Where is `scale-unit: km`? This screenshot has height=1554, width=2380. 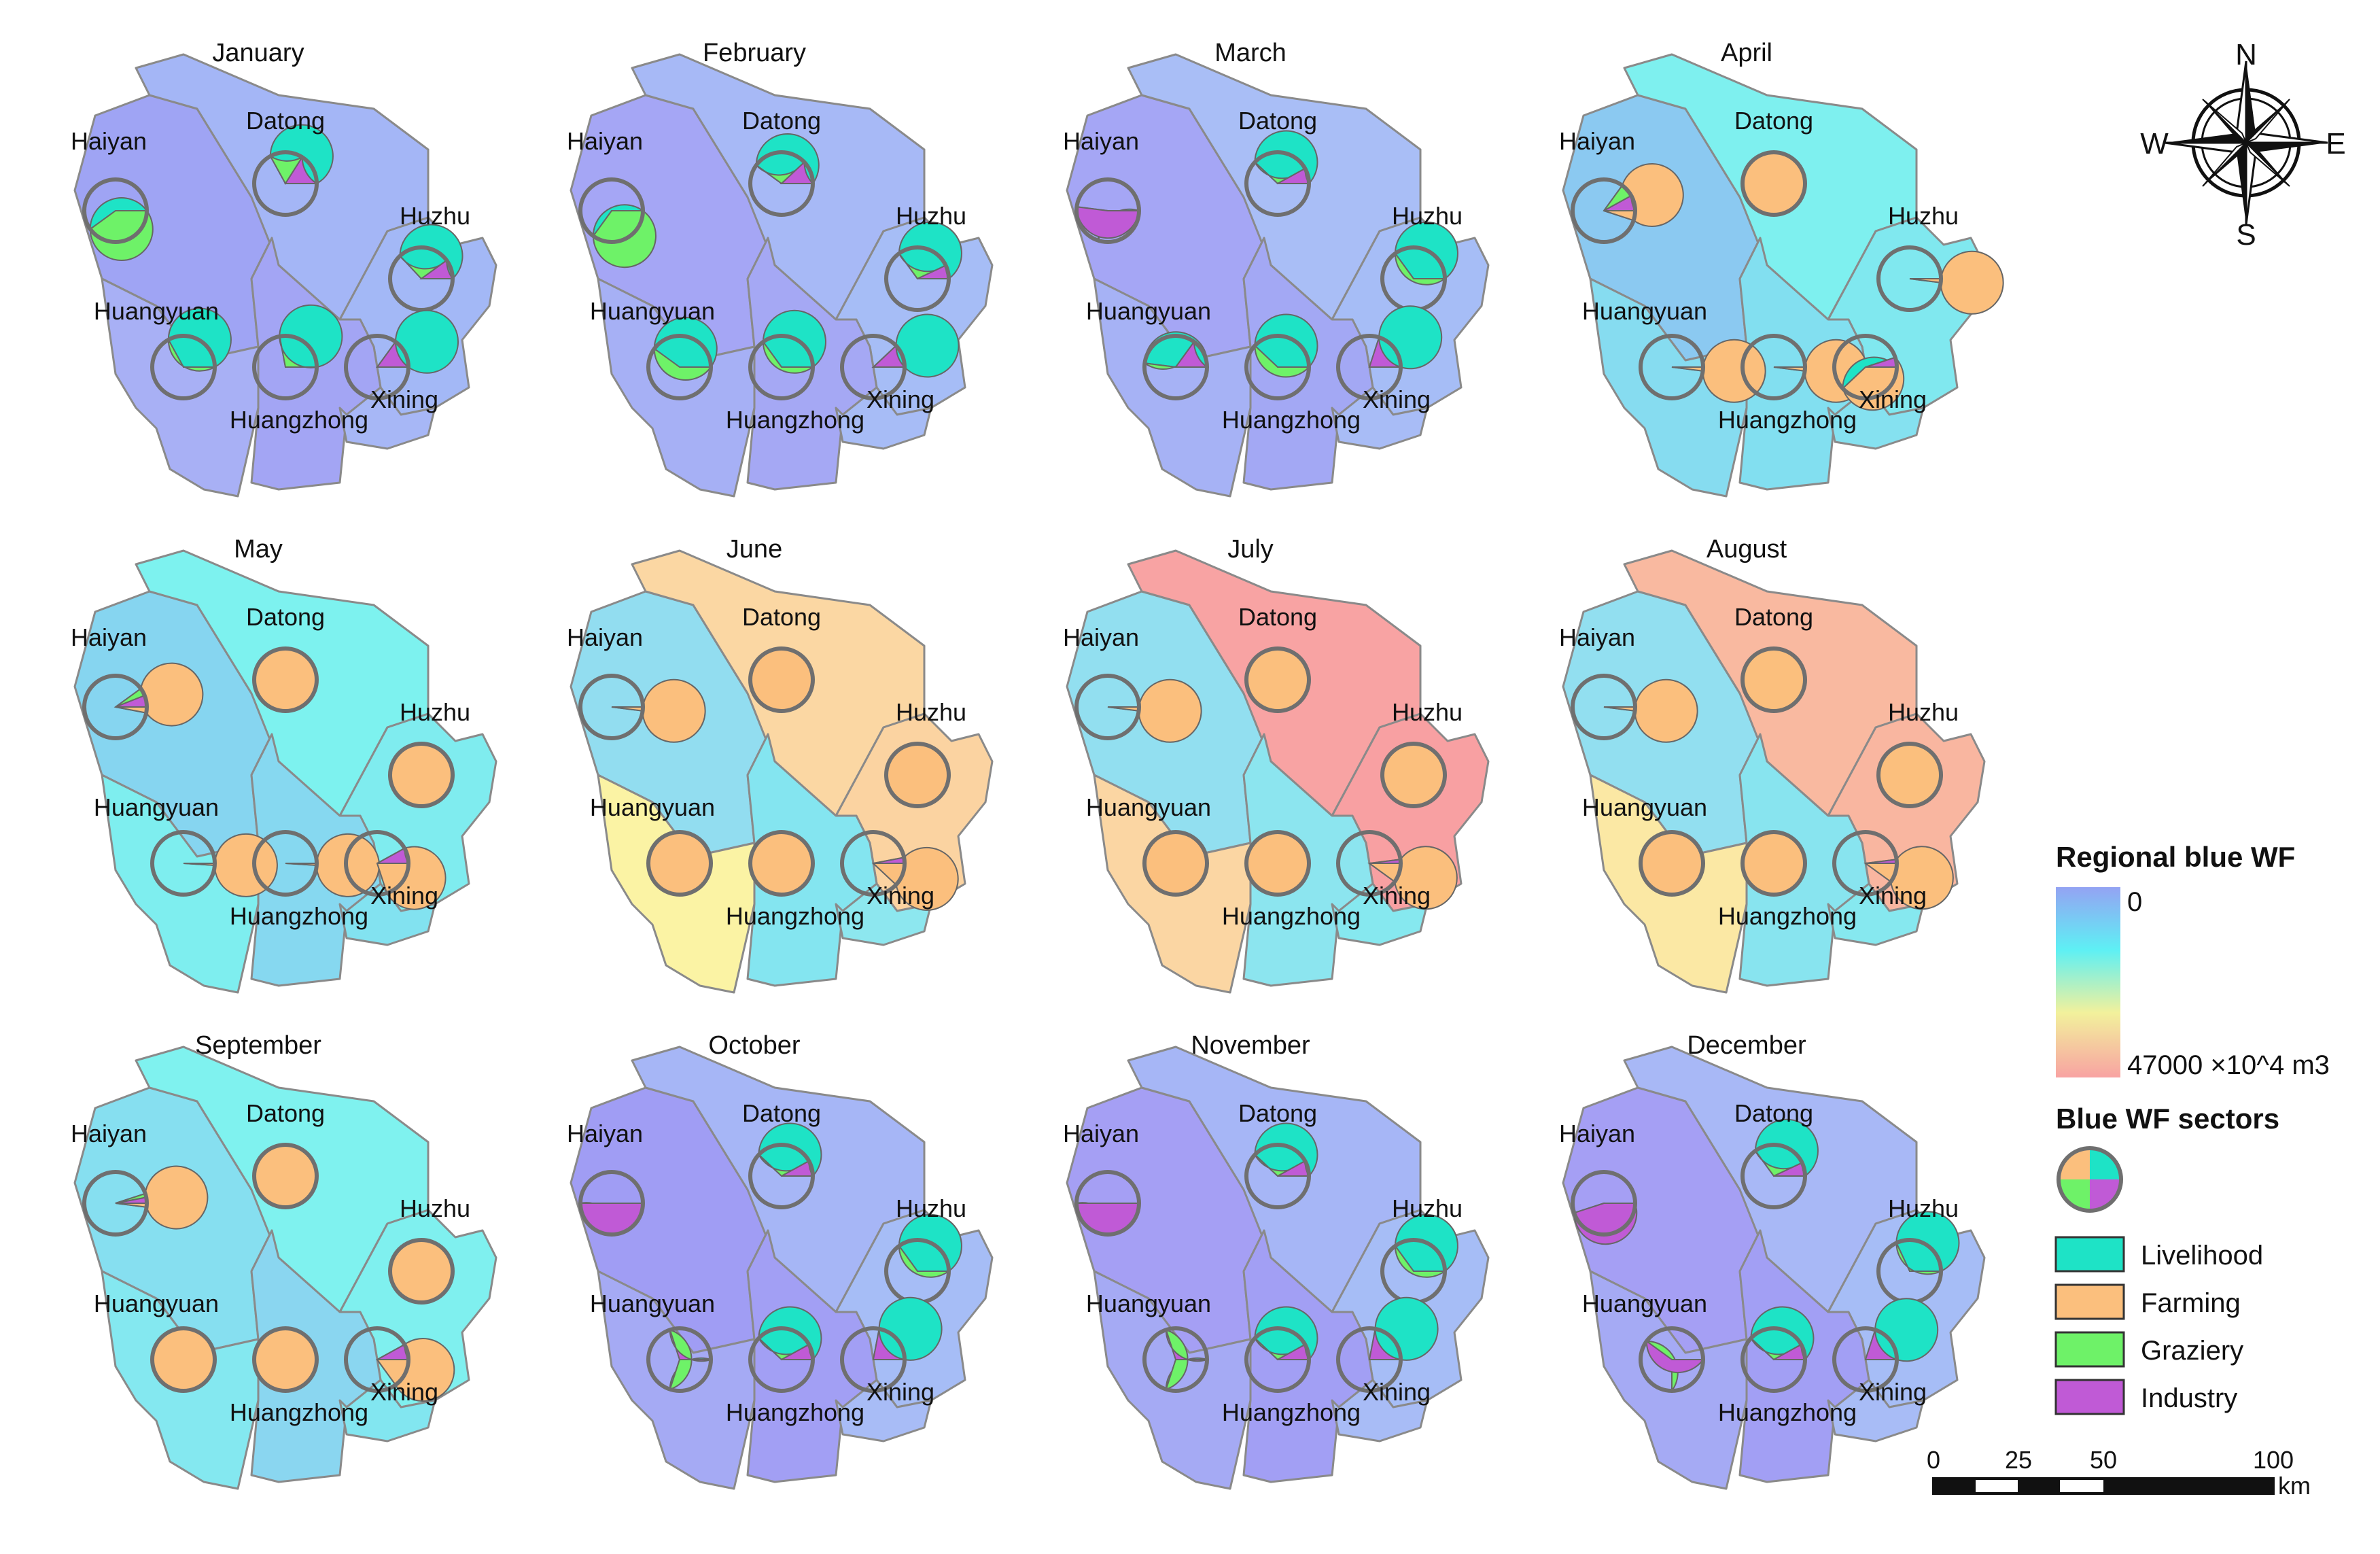 scale-unit: km is located at coordinates (2295, 1486).